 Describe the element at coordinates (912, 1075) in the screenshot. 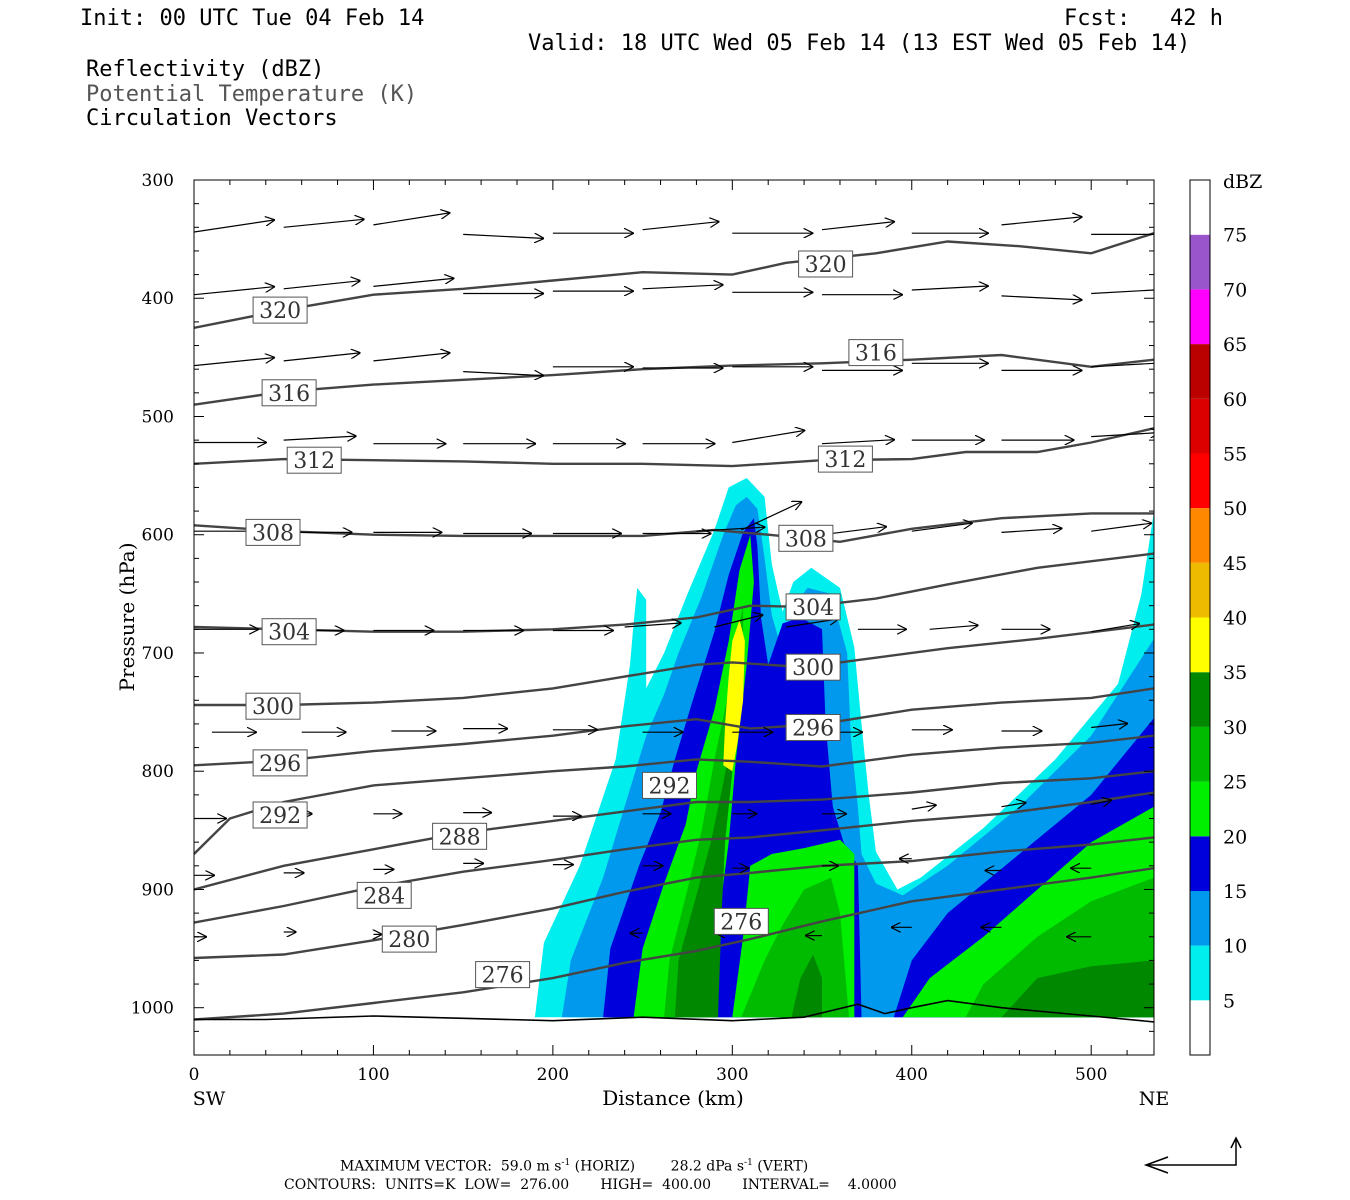

I see `x-tick-label: 400` at that location.